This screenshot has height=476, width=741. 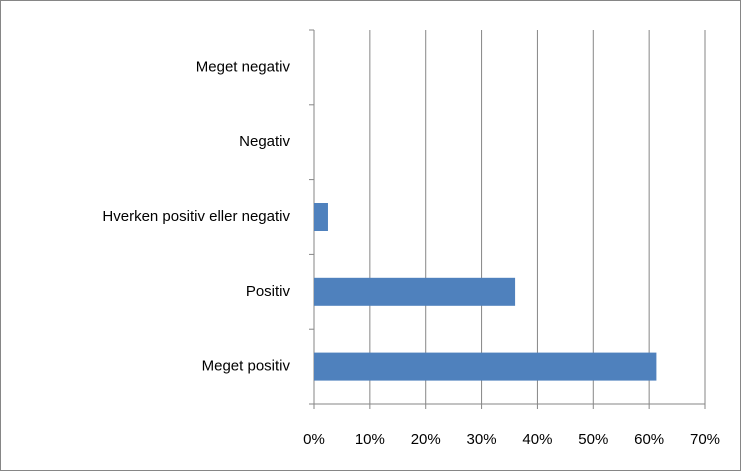 What do you see at coordinates (593, 439) in the screenshot?
I see `x-tick-label: 50%` at bounding box center [593, 439].